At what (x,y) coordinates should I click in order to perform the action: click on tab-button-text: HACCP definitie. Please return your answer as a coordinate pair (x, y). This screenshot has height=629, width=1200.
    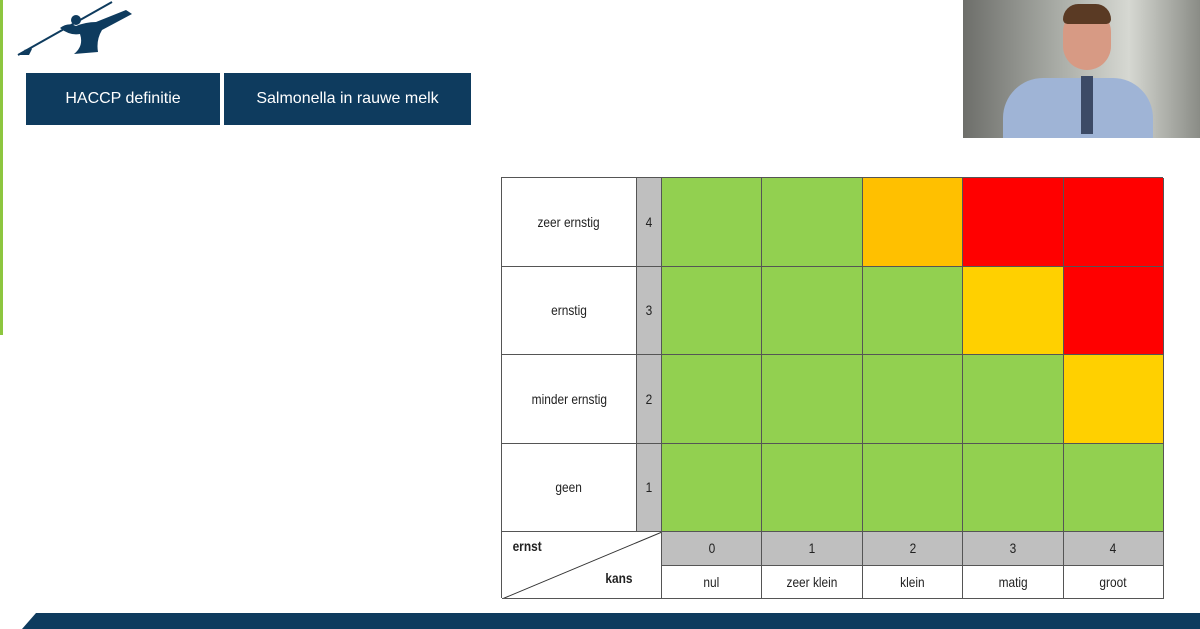
    Looking at the image, I should click on (123, 98).